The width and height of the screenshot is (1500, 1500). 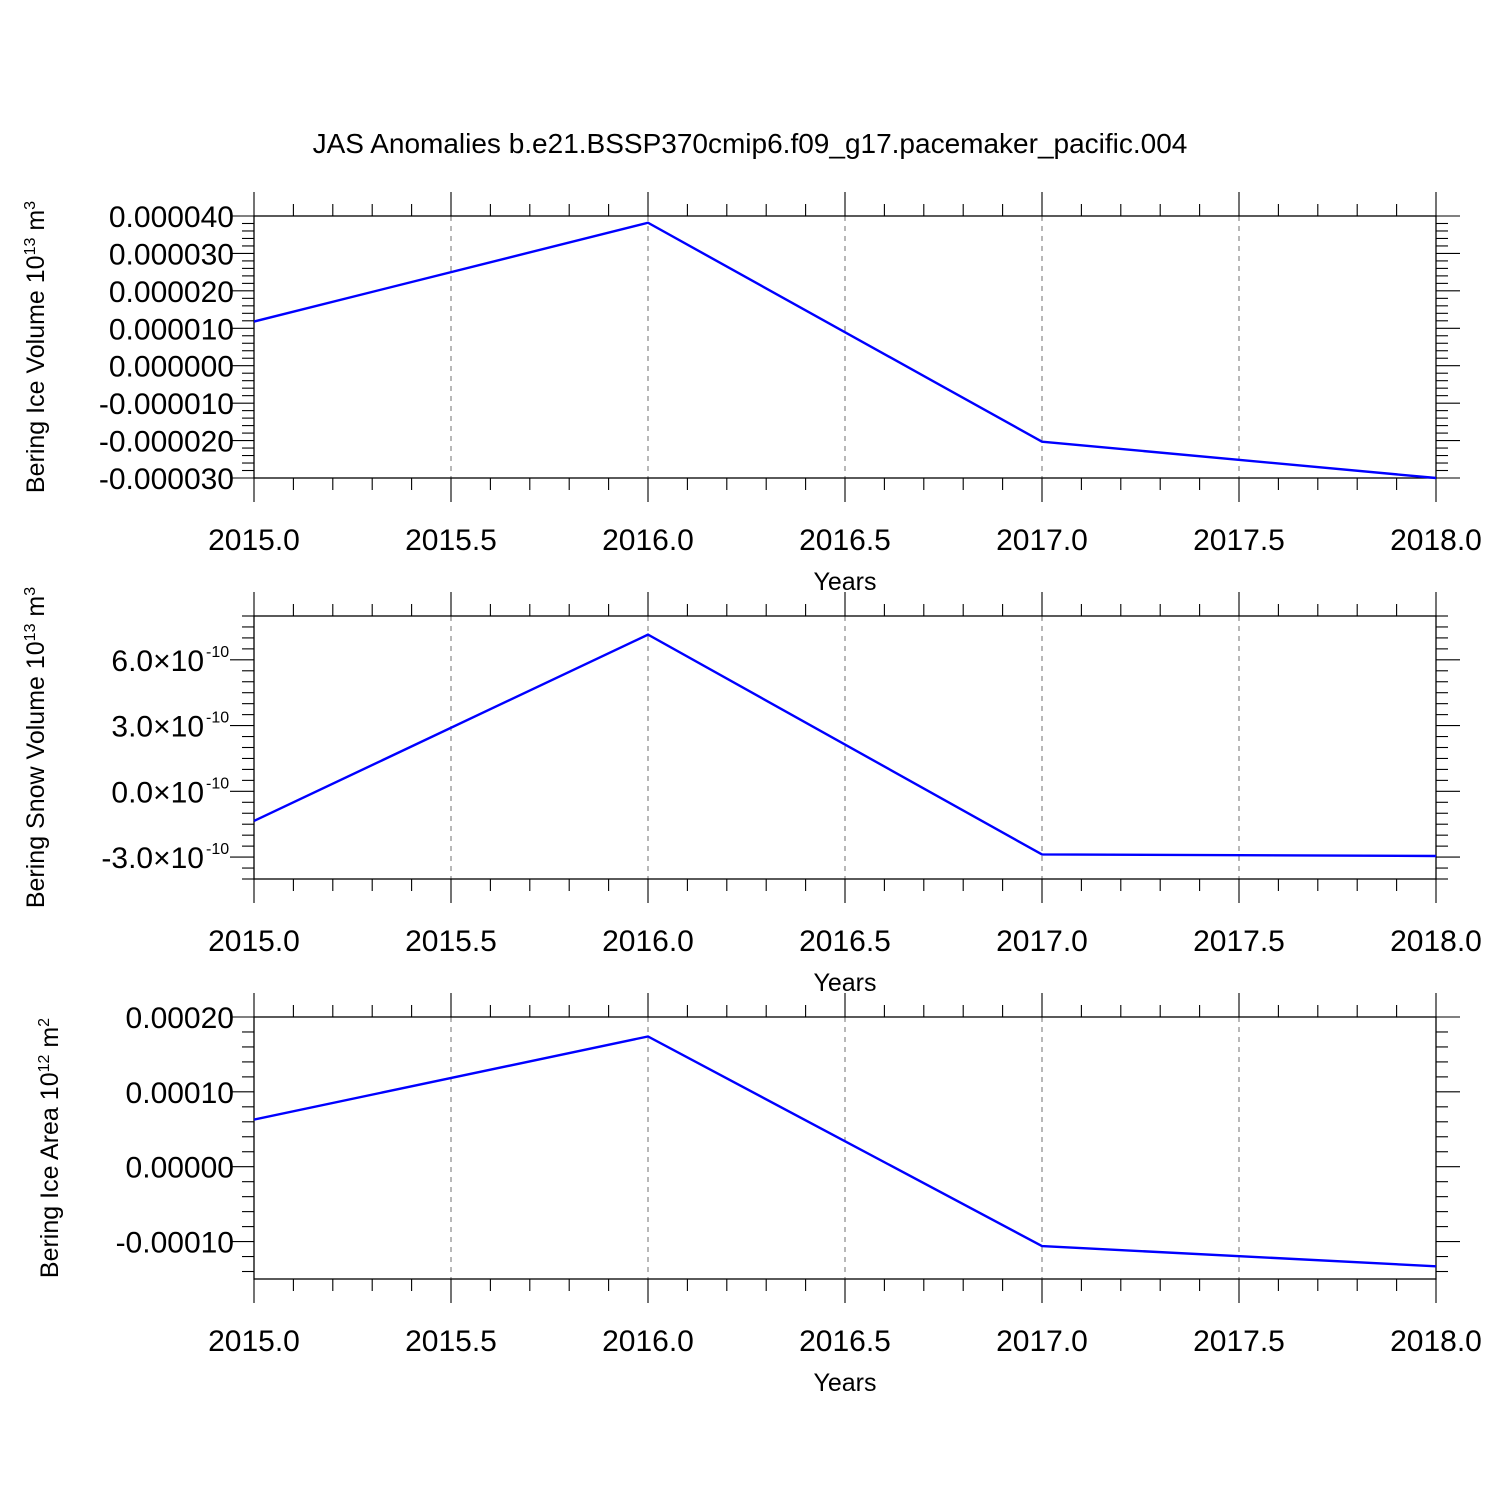 I want to click on y-tick-label: 0.00010, so click(x=180, y=1093).